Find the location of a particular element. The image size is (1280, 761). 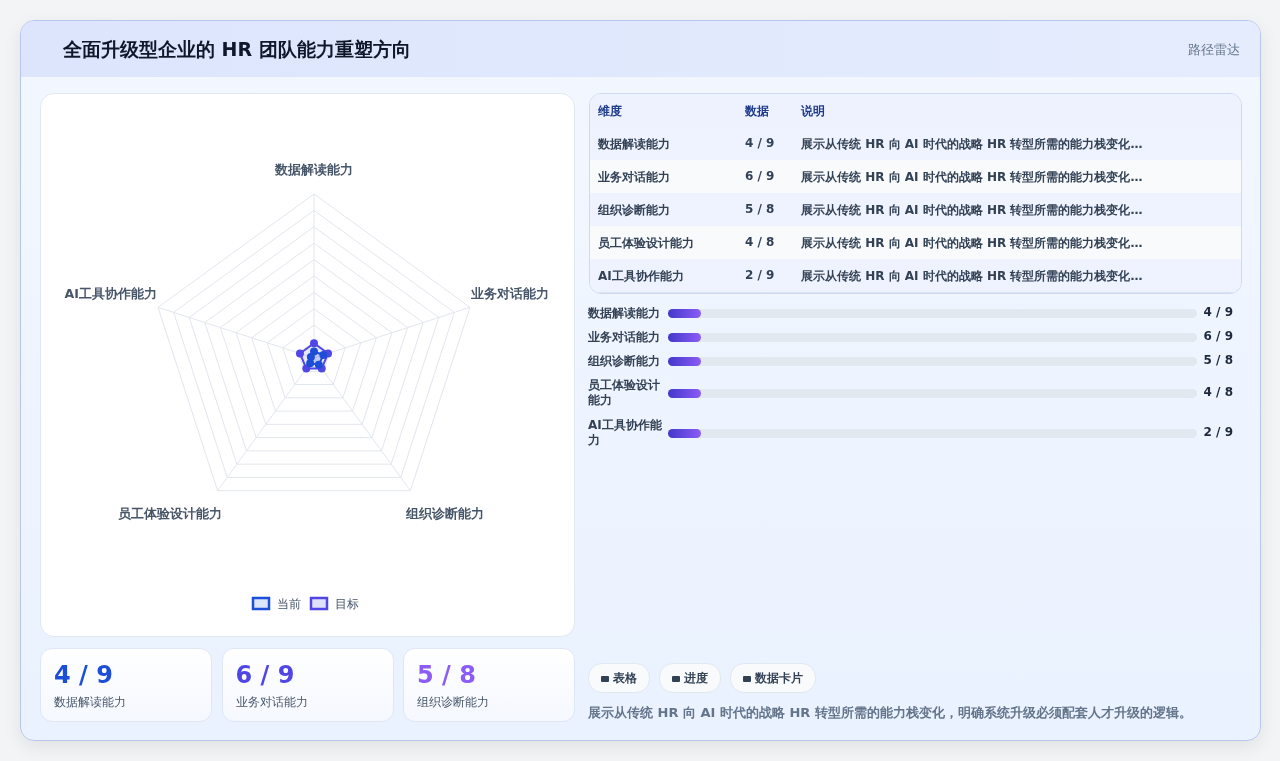

text: 员工体验设计能力 is located at coordinates (646, 243).